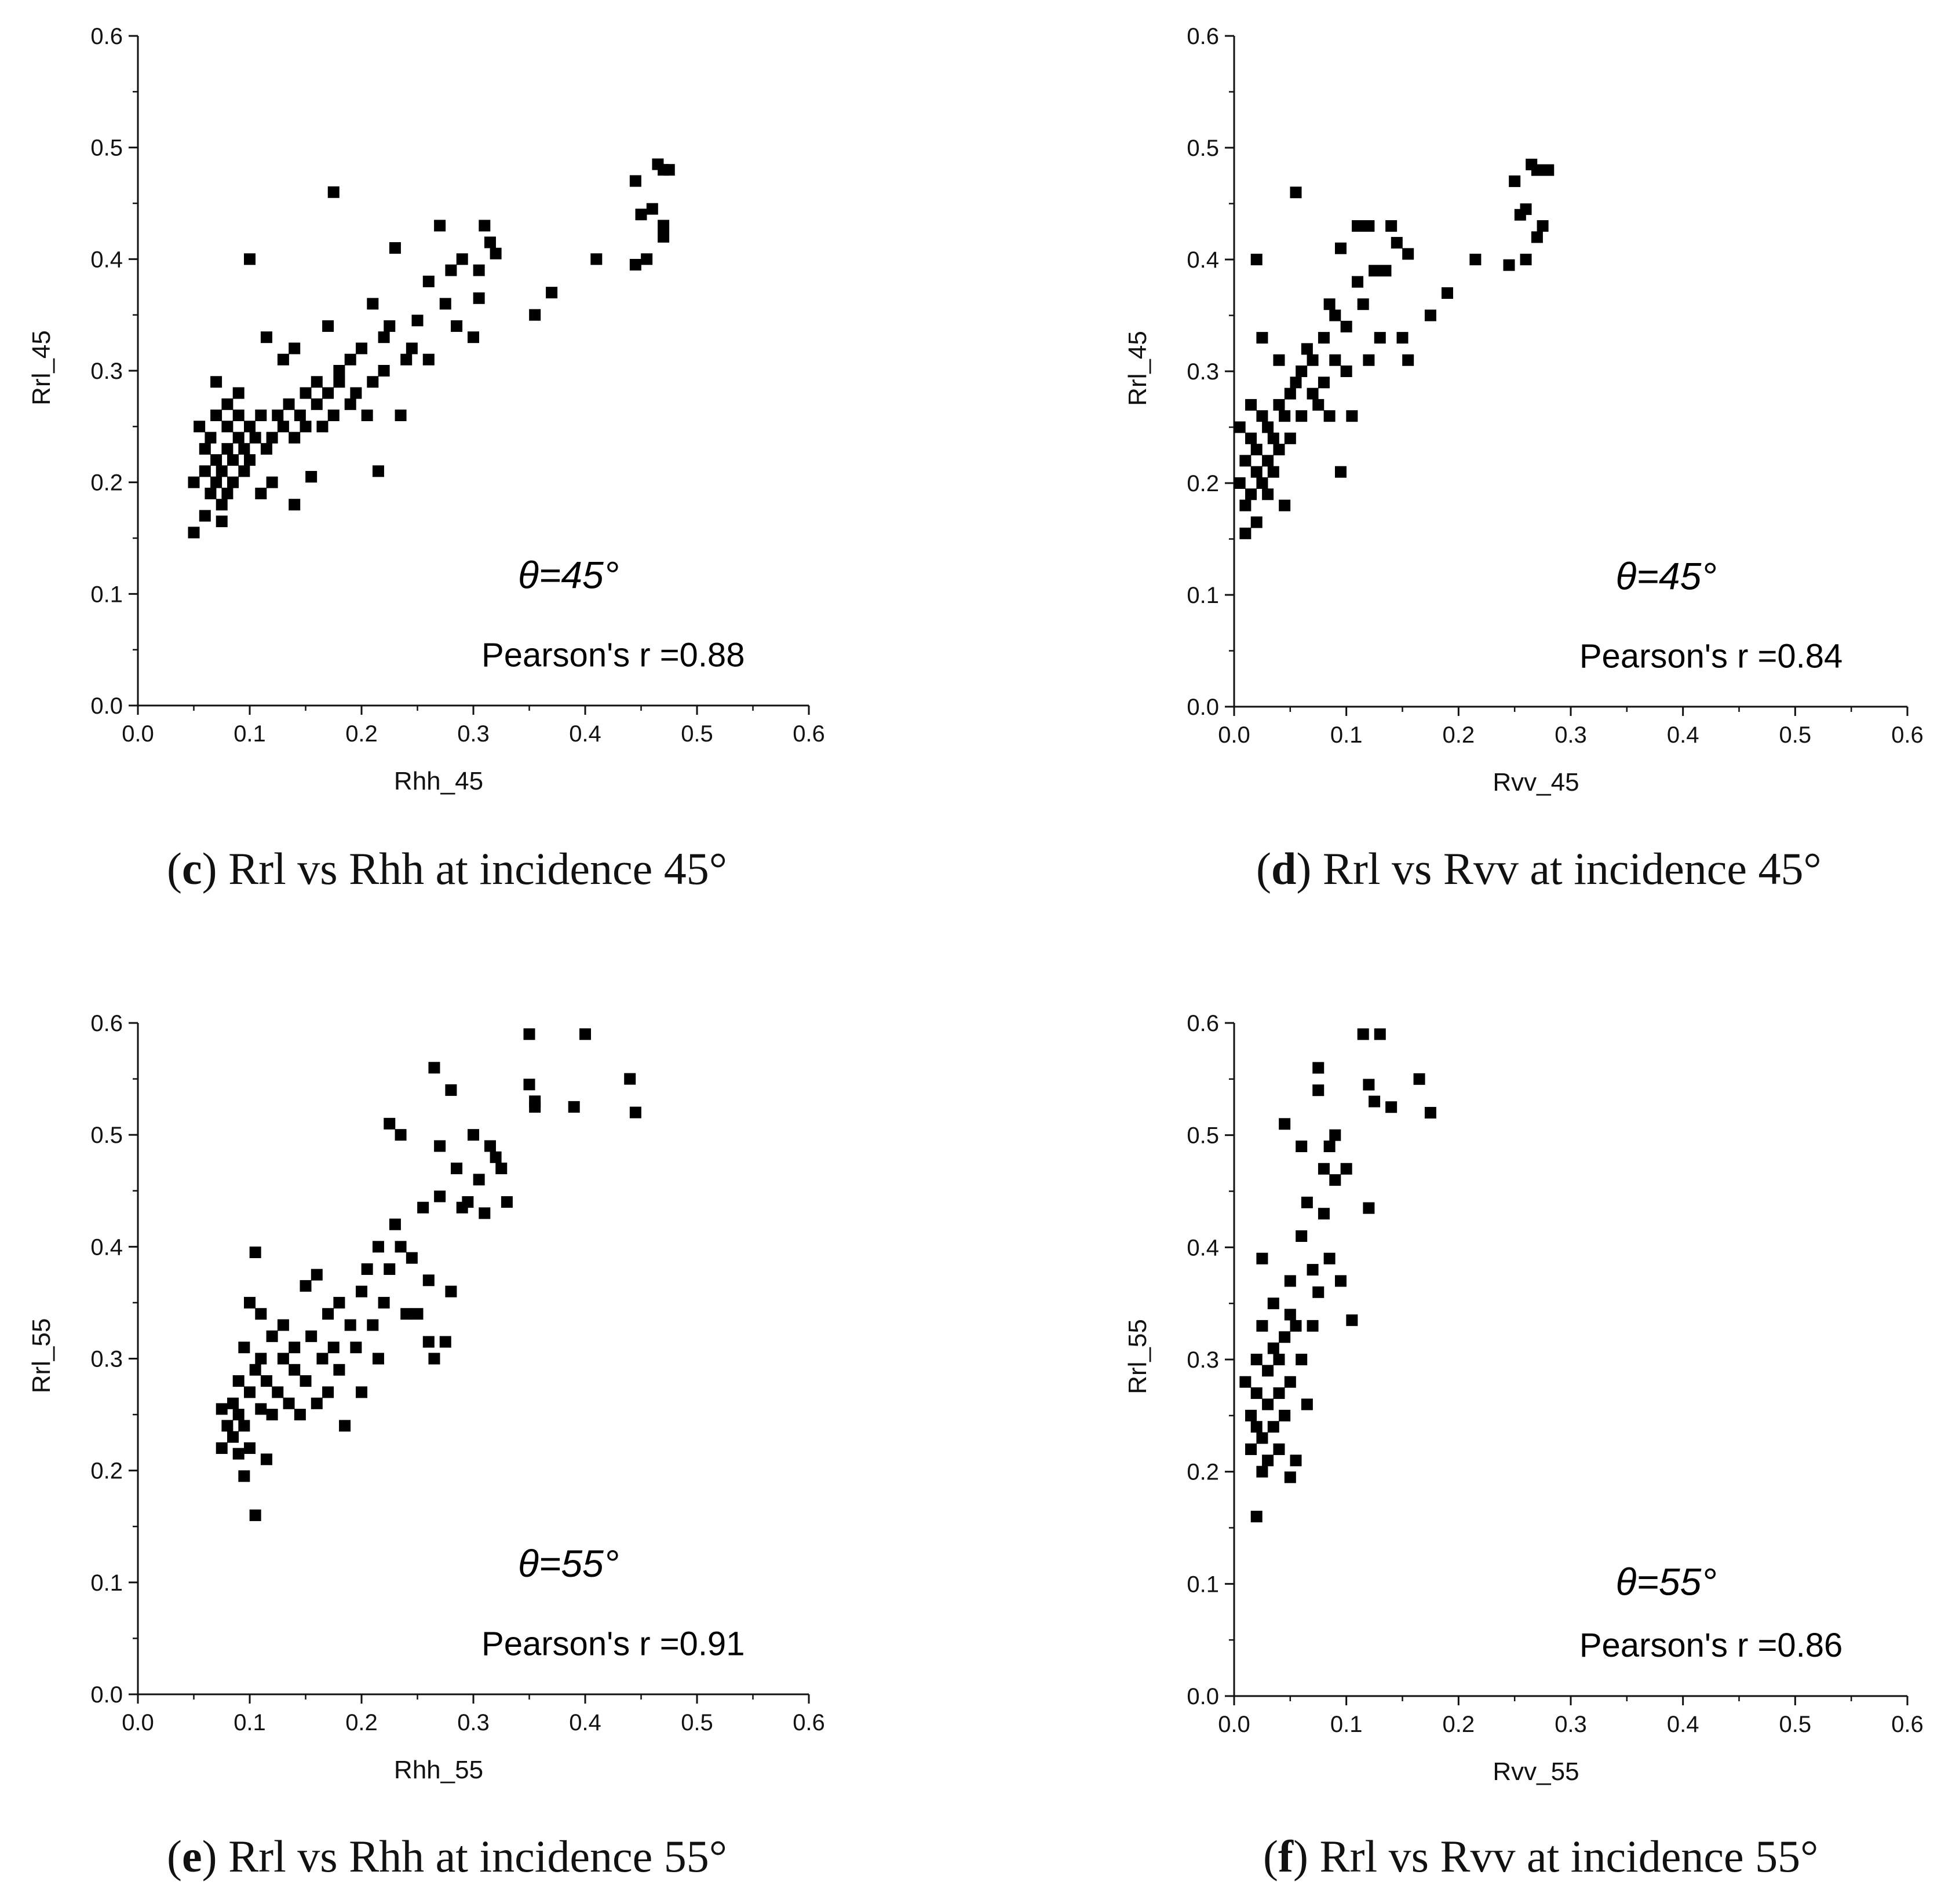  I want to click on x-tick-label: 0.1, so click(249, 734).